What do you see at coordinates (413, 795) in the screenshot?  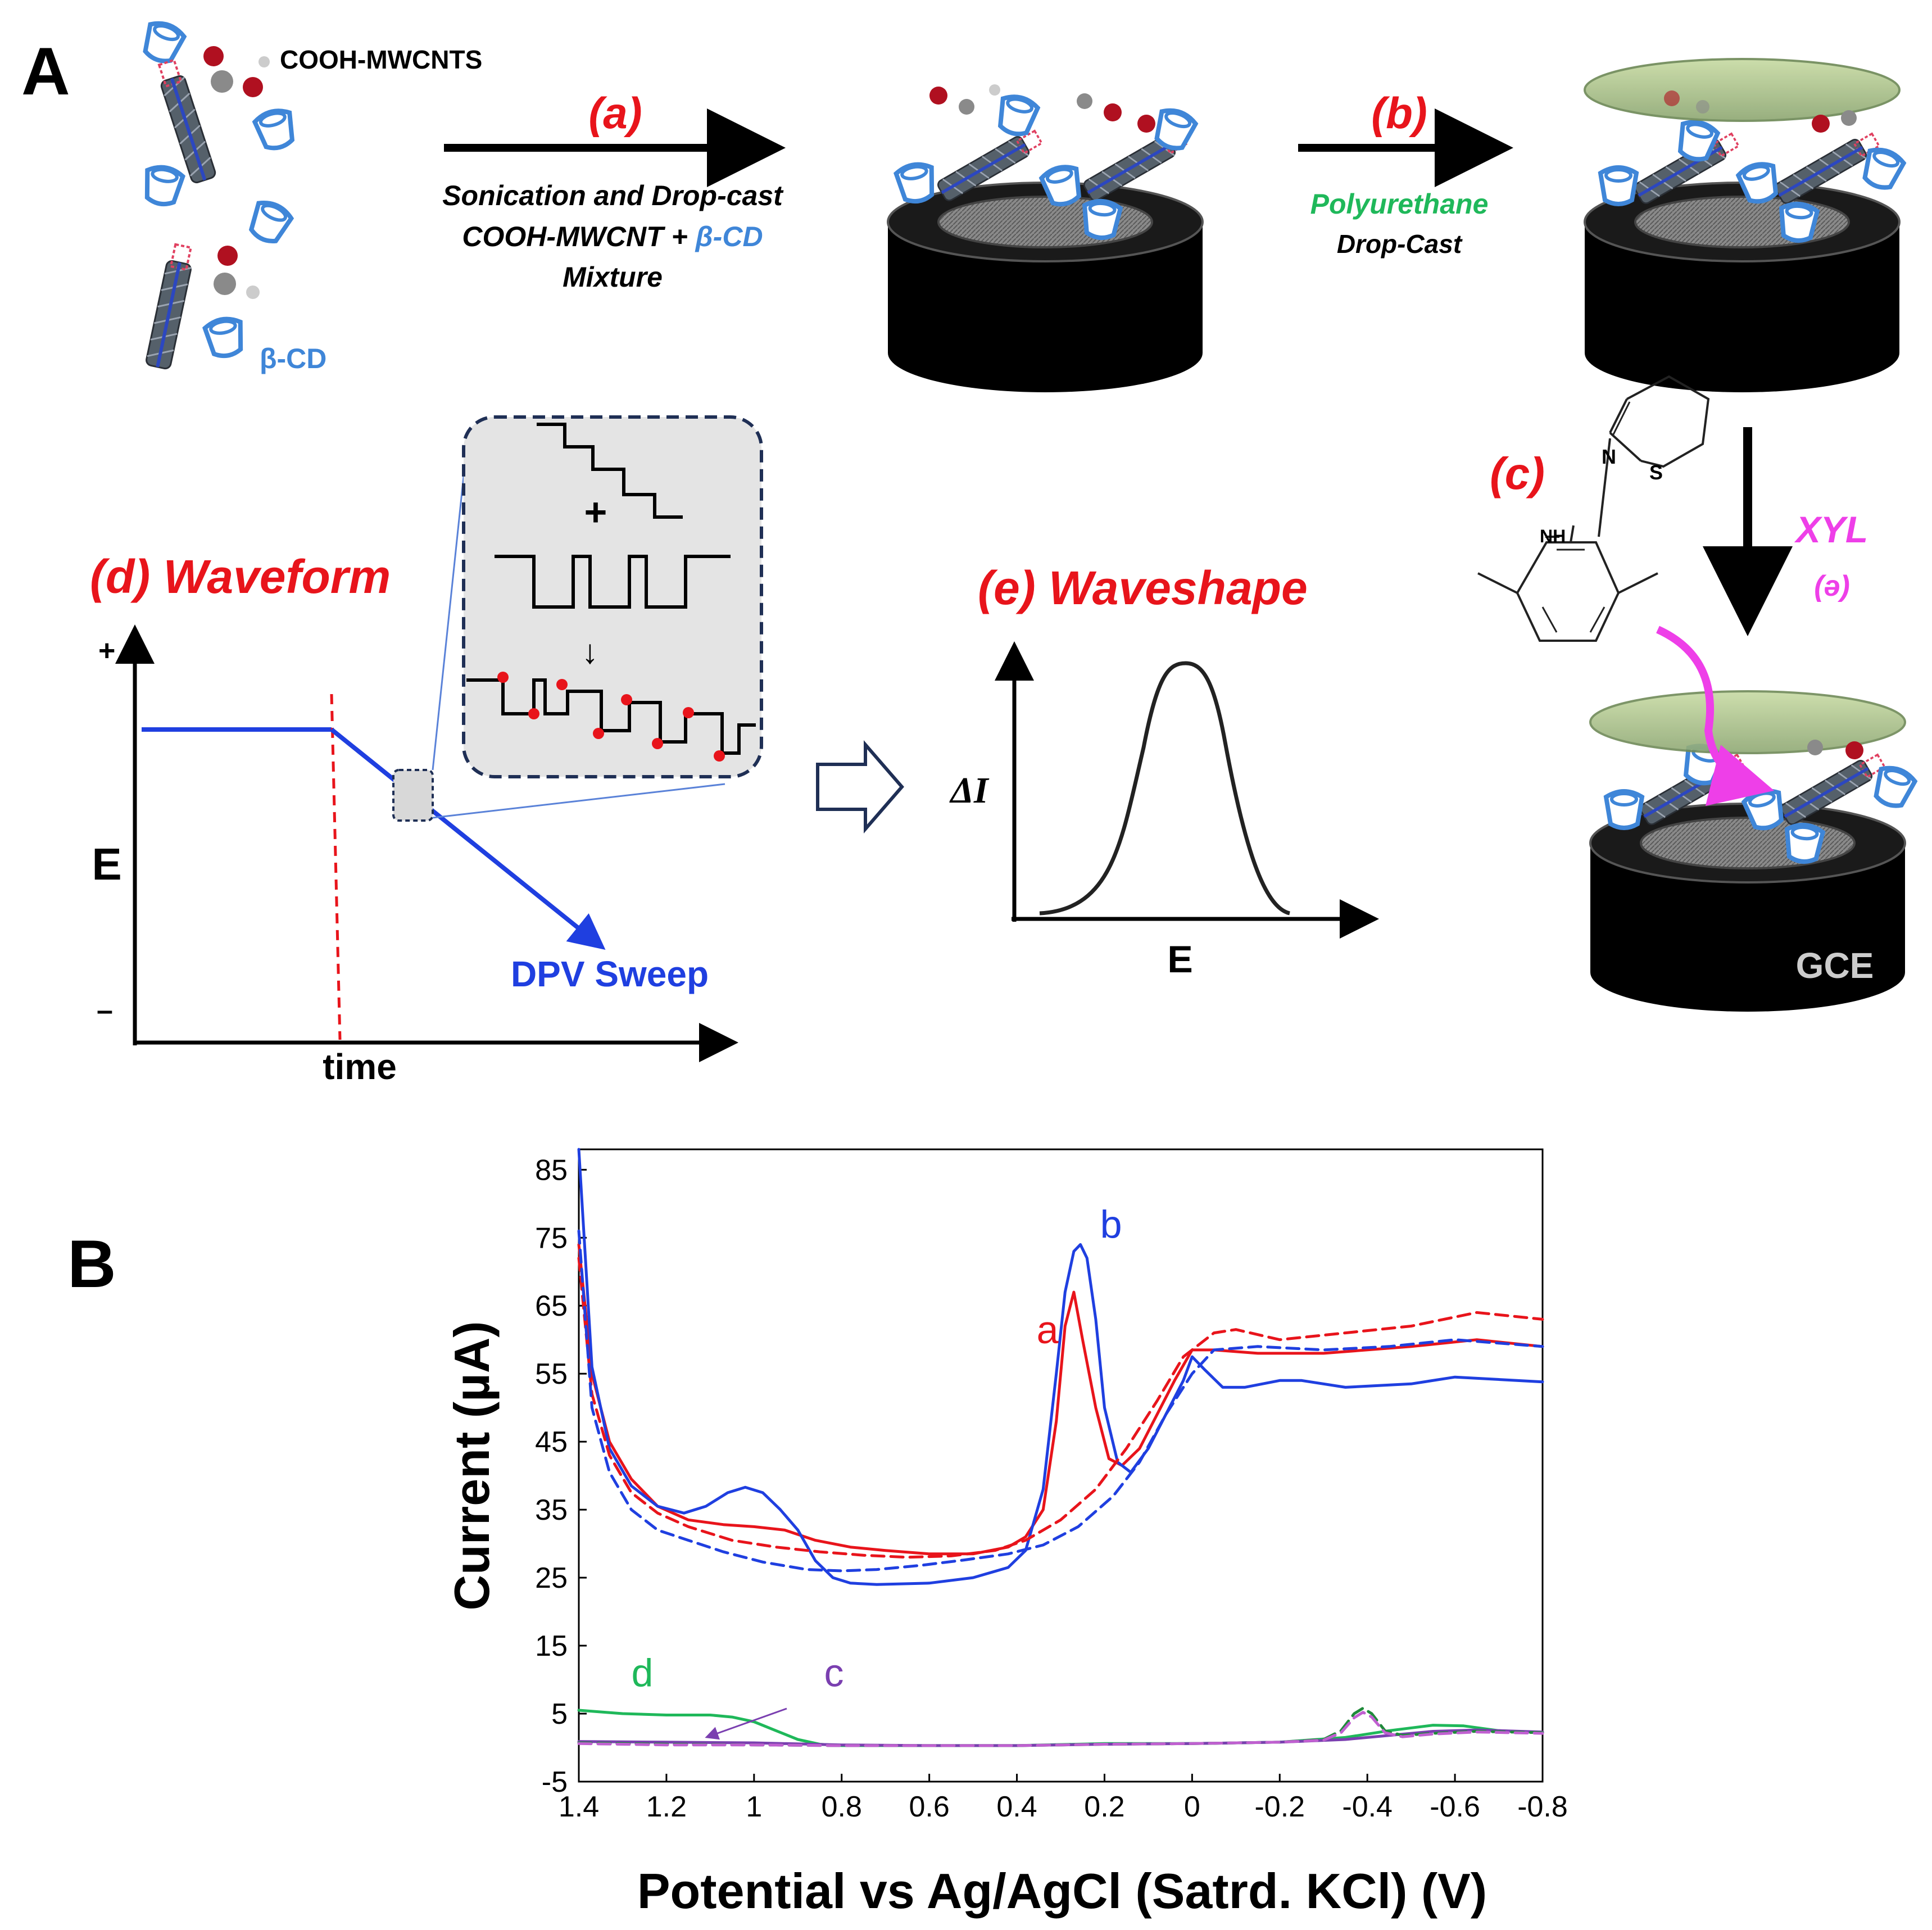 I see `waveform-zoom-region` at bounding box center [413, 795].